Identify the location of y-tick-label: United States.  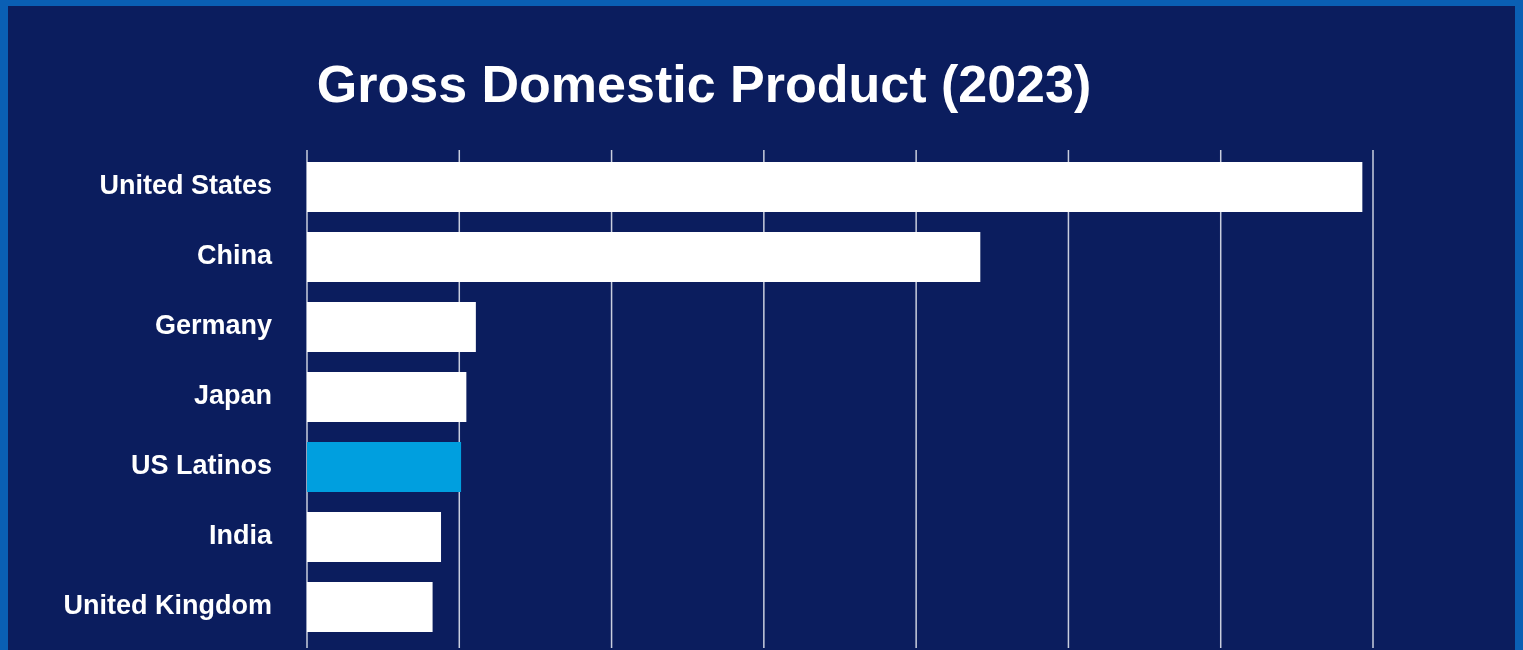
(185, 185).